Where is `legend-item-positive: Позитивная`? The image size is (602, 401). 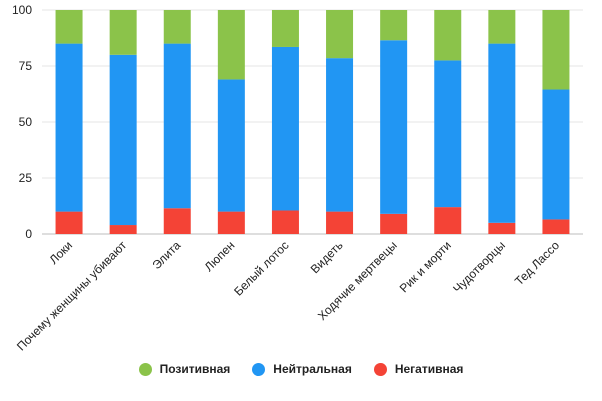
legend-item-positive: Позитивная is located at coordinates (184, 369).